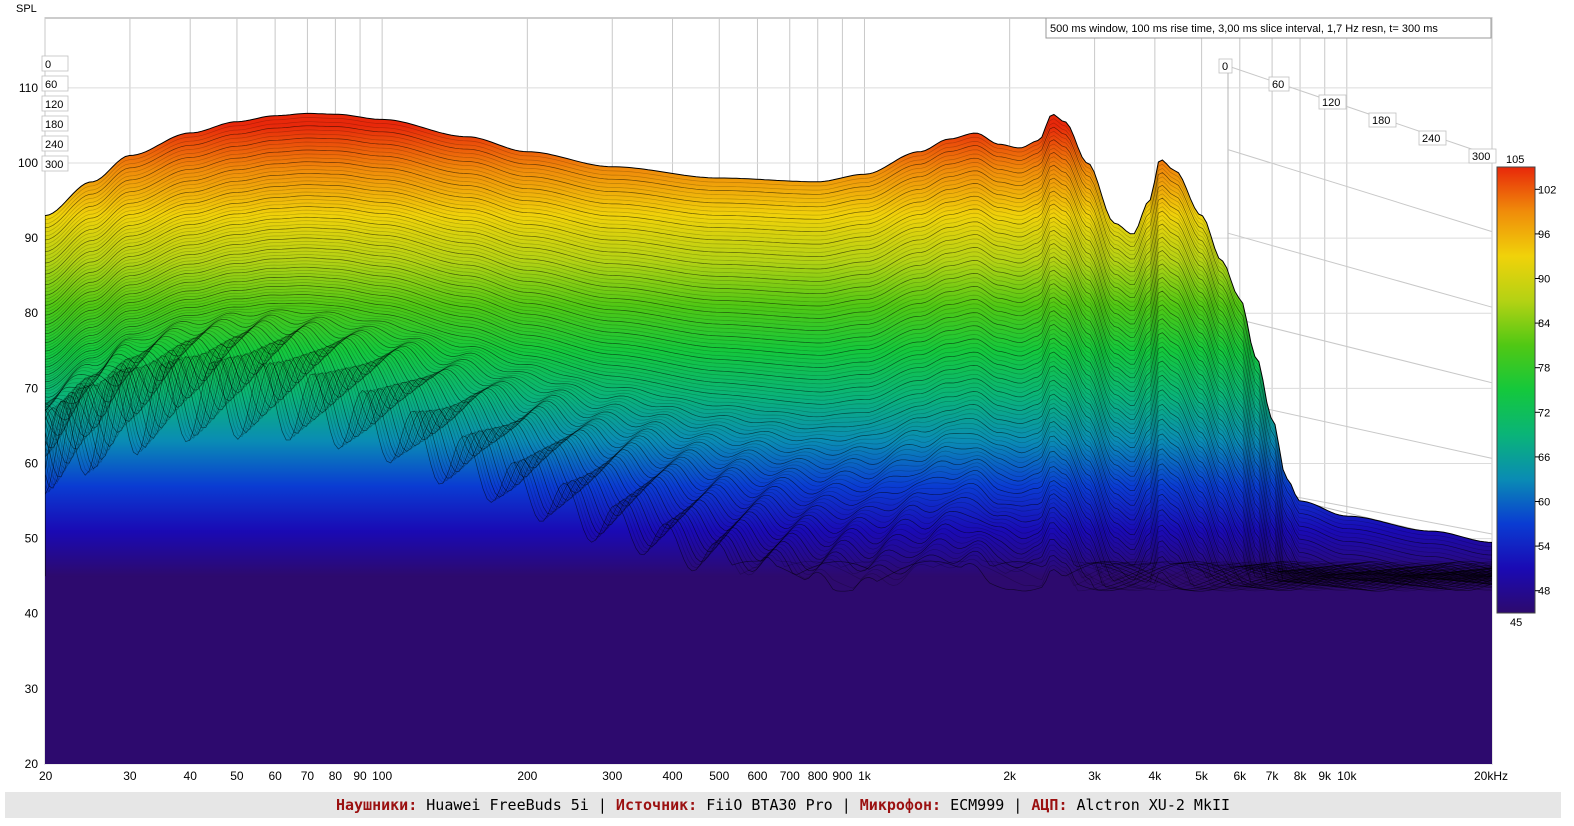 The height and width of the screenshot is (826, 1574). Describe the element at coordinates (1301, 776) in the screenshot. I see `x-tick-label: 8k` at that location.